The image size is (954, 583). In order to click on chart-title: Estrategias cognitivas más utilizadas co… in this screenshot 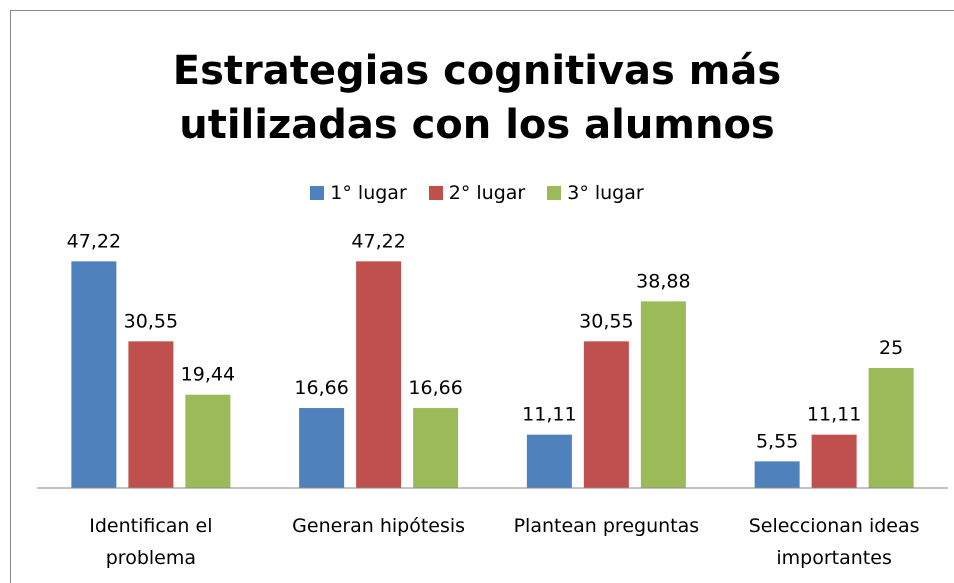, I will do `click(477, 98)`.